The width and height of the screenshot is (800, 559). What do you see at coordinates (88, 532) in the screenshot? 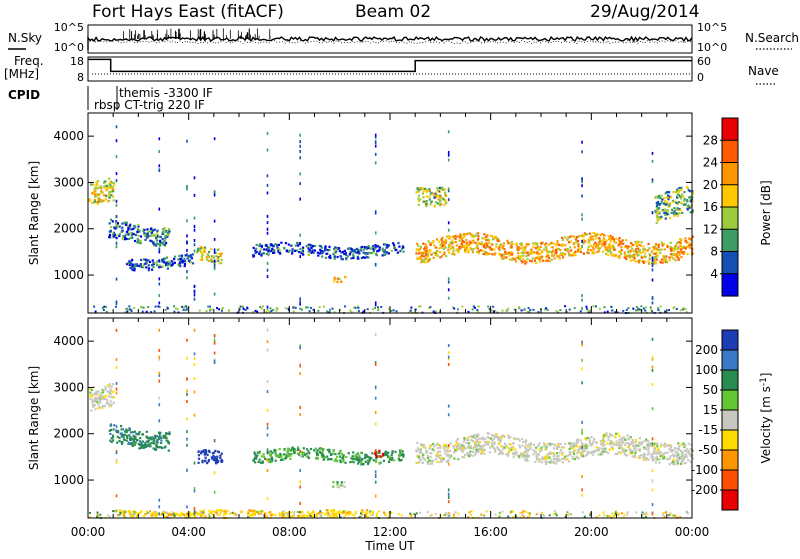
I see `time-tick-label: 00:00` at bounding box center [88, 532].